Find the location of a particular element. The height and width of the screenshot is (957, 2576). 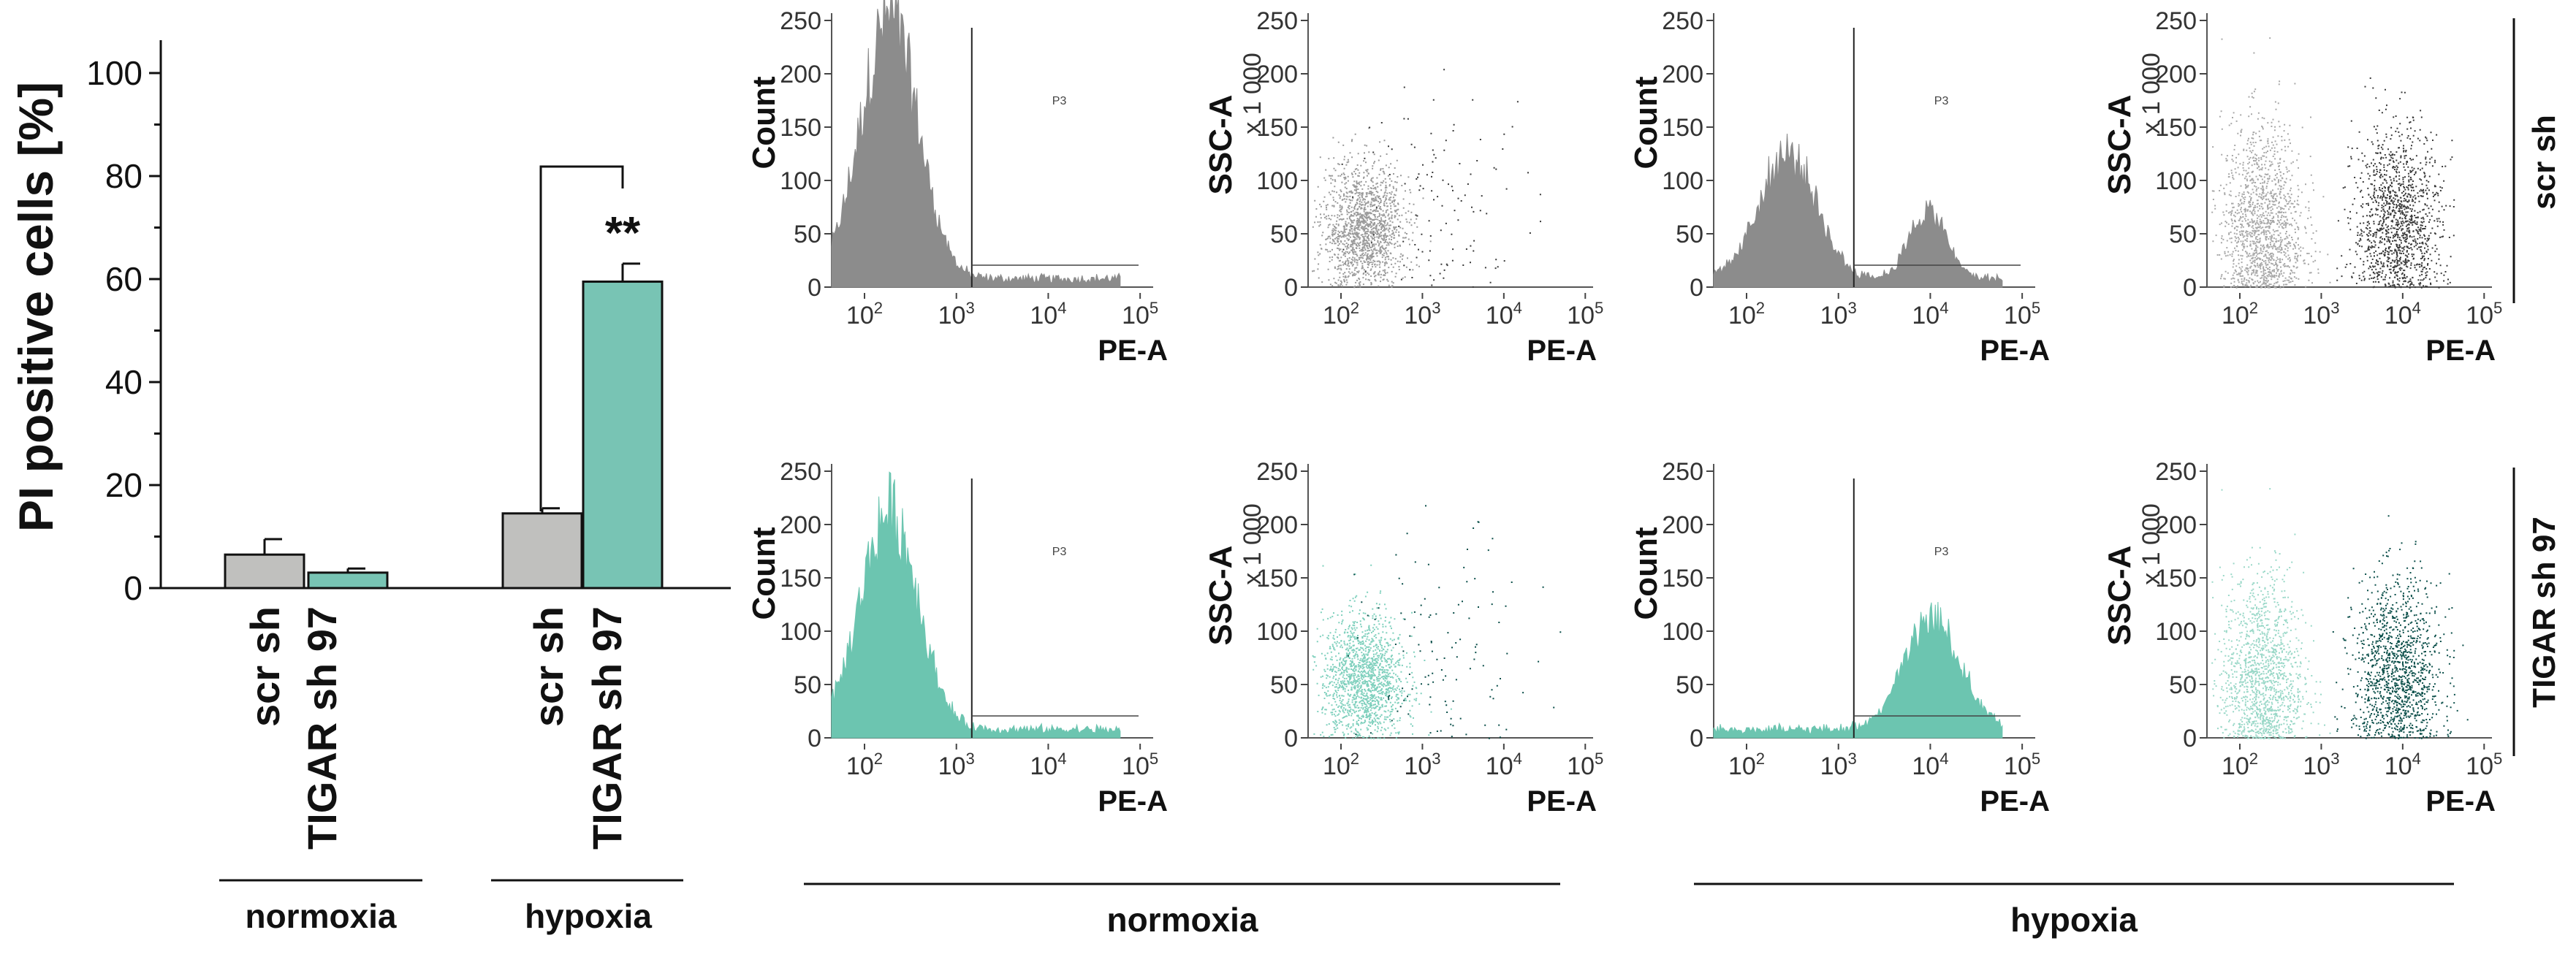

row-label-tigar-sh-97: TIGAR sh 97 is located at coordinates (2544, 612).